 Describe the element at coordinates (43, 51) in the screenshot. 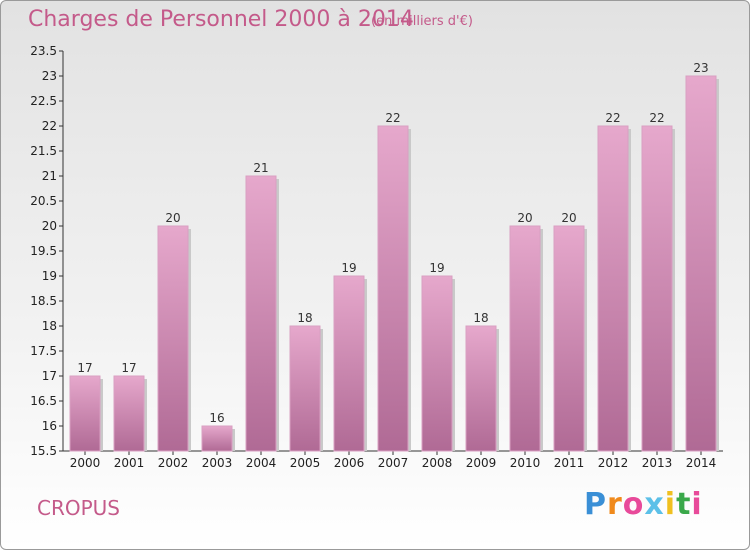

I see `y-tick-label: 23.5` at that location.